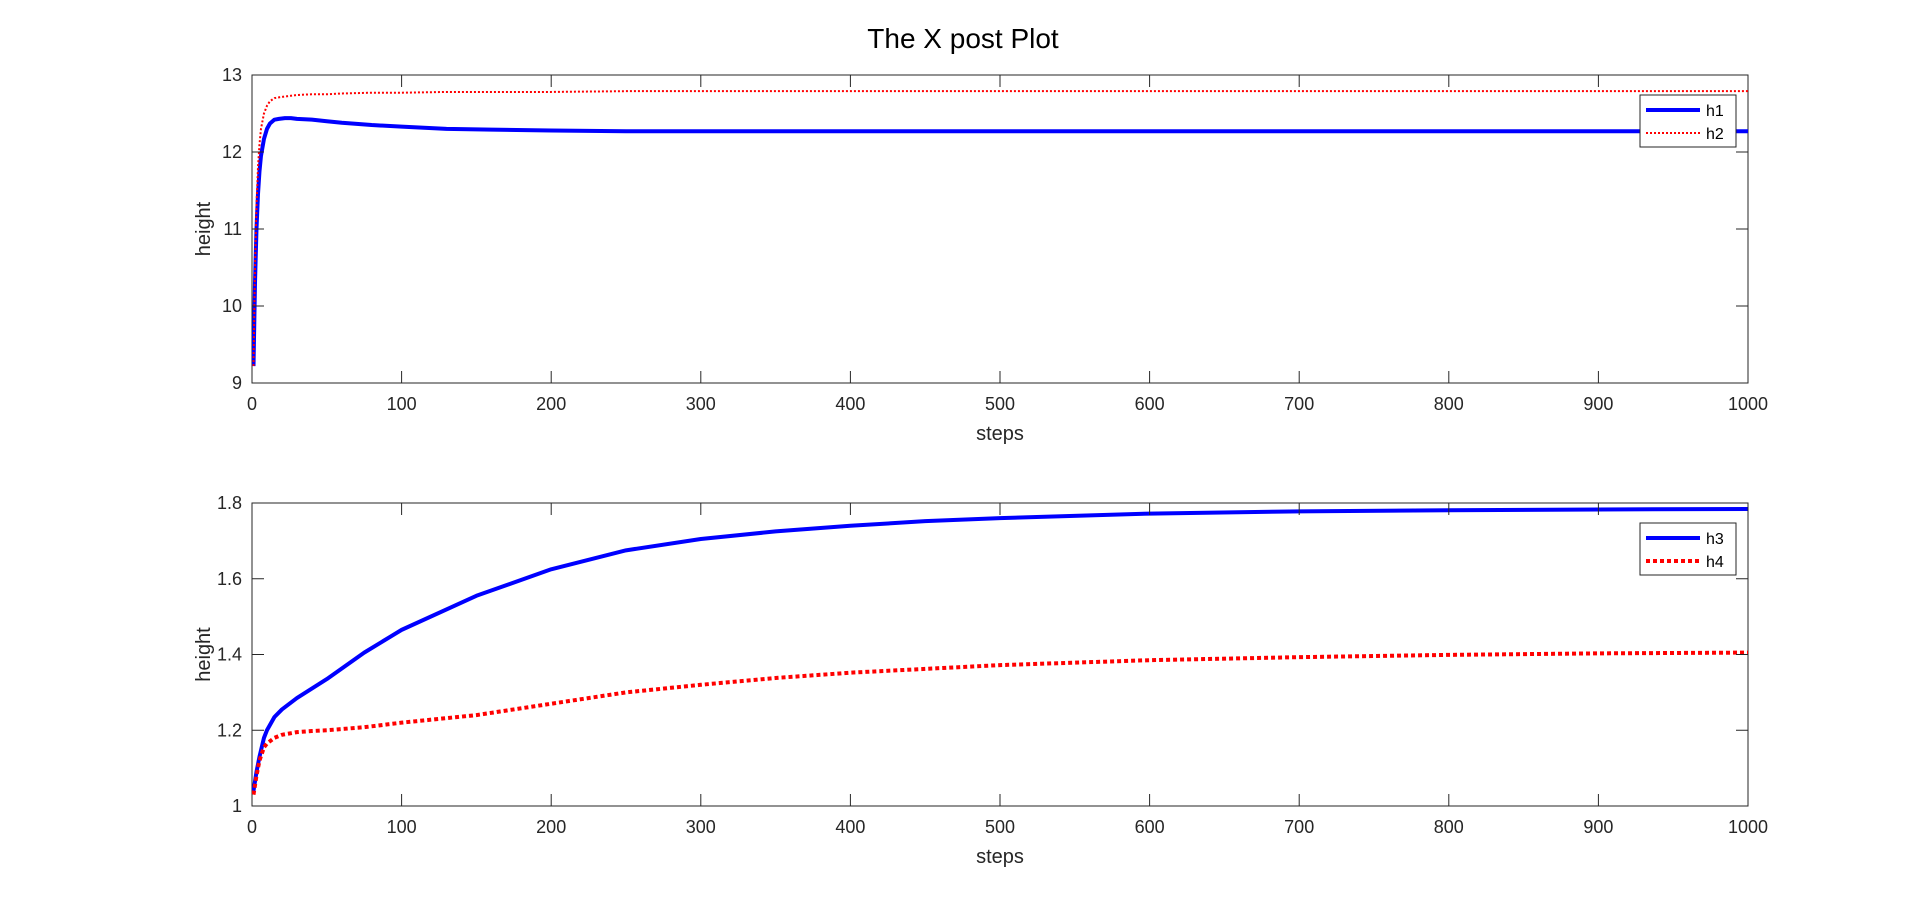 This screenshot has height=899, width=1920. Describe the element at coordinates (232, 152) in the screenshot. I see `subplot-1-ytick-label: 12` at that location.